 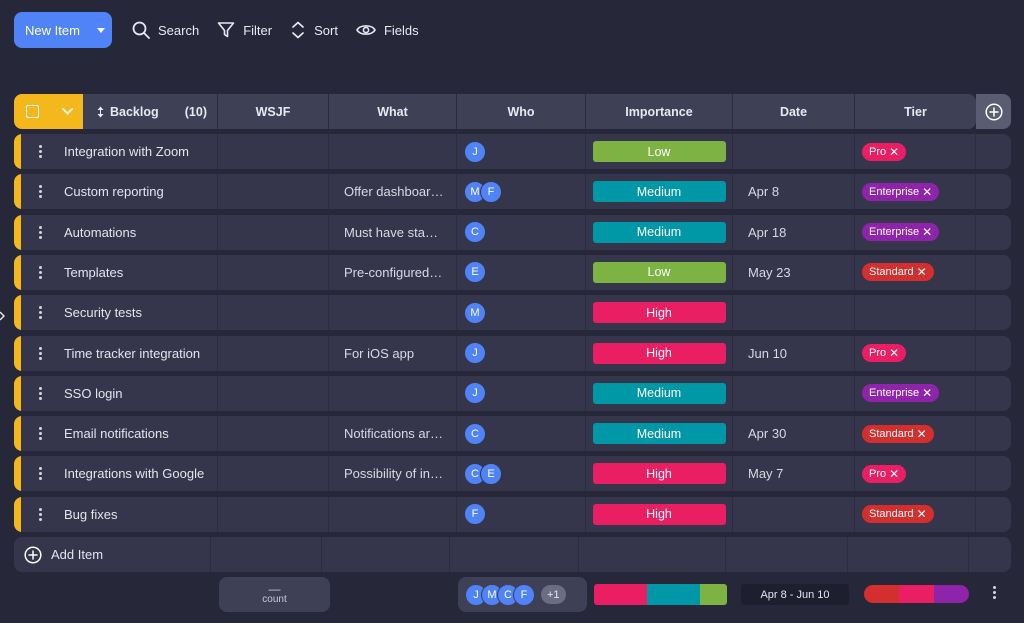 What do you see at coordinates (521, 434) in the screenshot?
I see `who-cell: C` at bounding box center [521, 434].